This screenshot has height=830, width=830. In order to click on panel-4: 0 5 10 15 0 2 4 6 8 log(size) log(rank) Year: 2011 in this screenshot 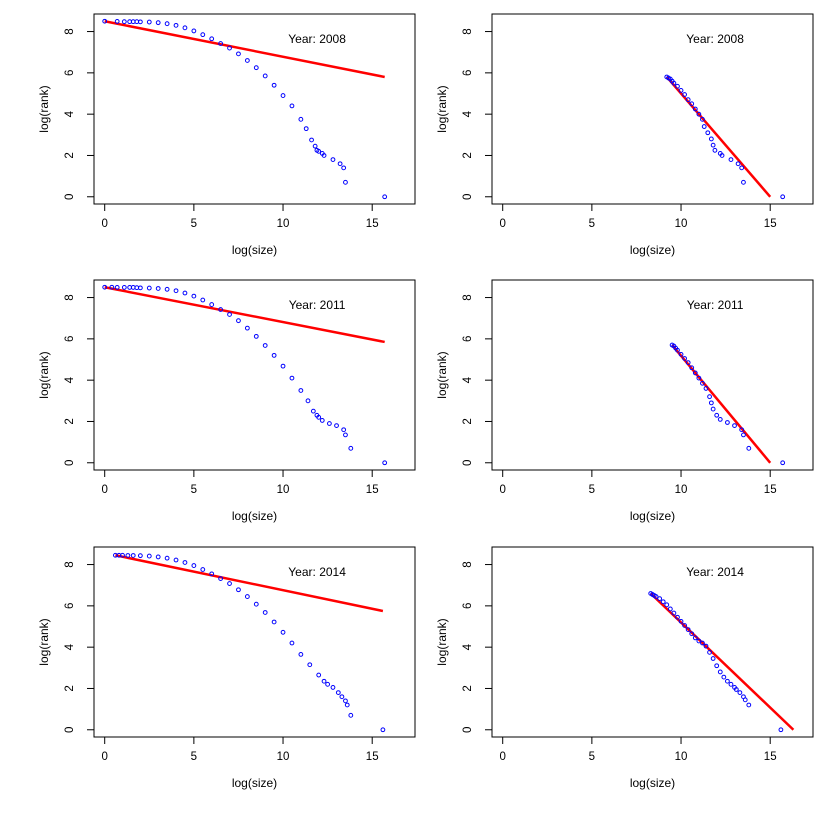, I will do `click(624, 401)`.